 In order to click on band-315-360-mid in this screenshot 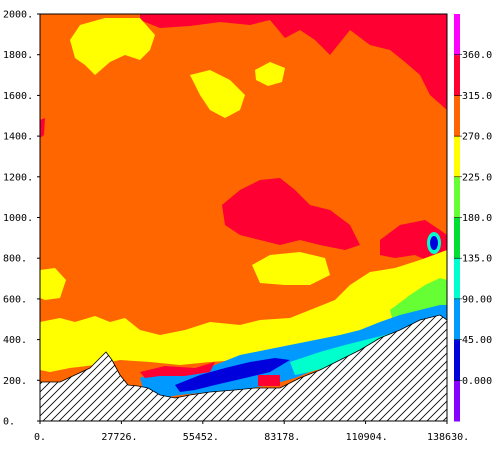, I will do `click(291, 214)`.